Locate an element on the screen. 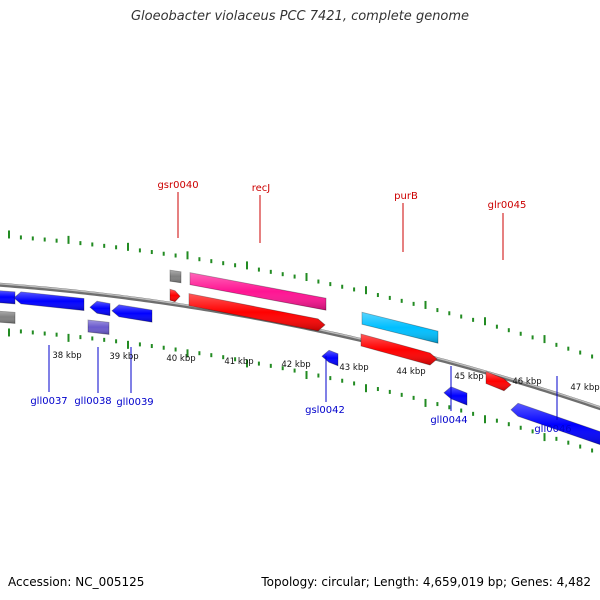 The width and height of the screenshot is (600, 600). kbp-label: 44 kbp is located at coordinates (410, 372).